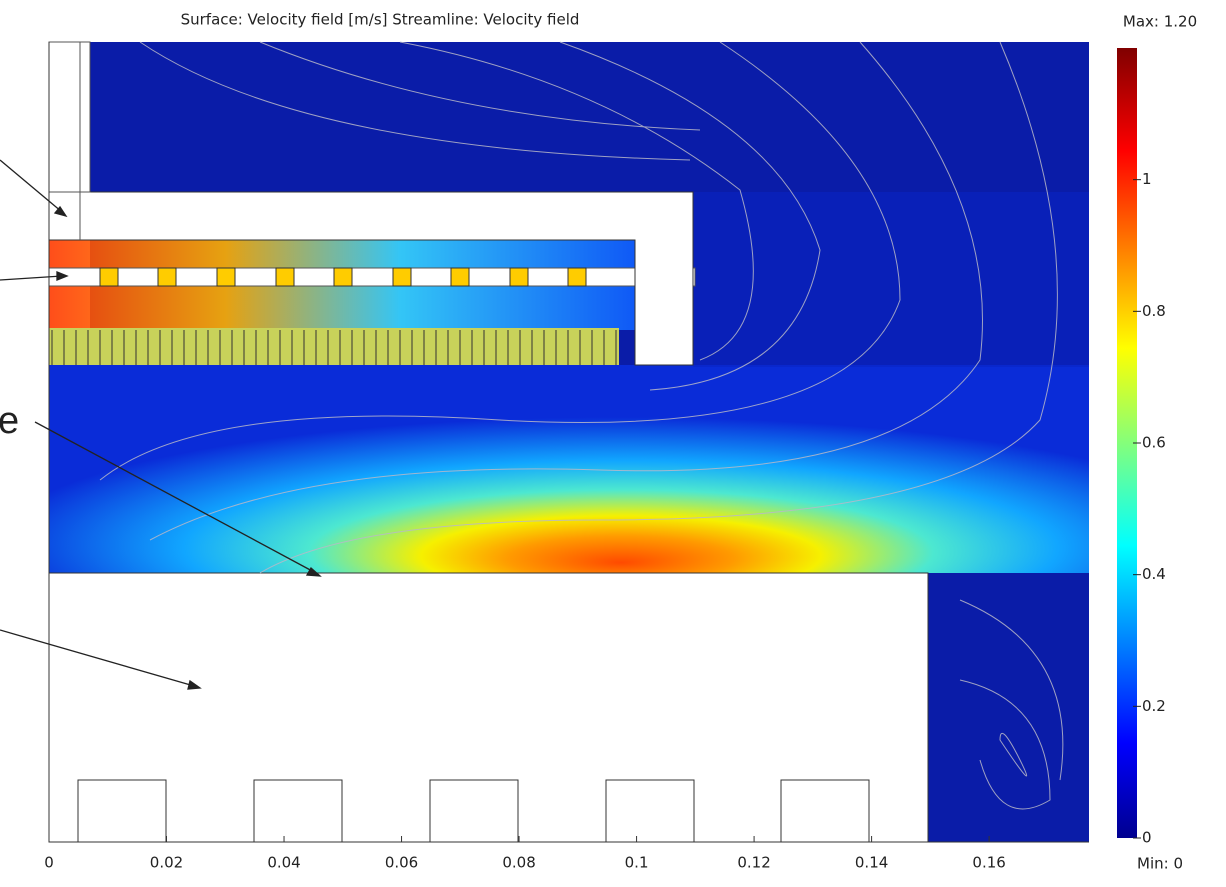 The width and height of the screenshot is (1226, 887). Describe the element at coordinates (49, 863) in the screenshot. I see `x-tick-label: 0` at that location.